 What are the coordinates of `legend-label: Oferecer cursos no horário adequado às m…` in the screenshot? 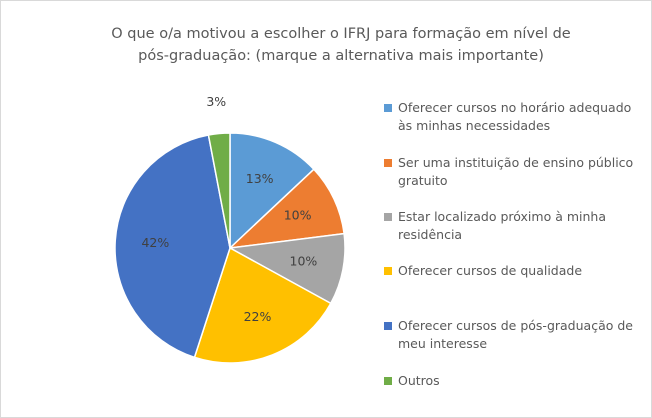 It's located at (515, 116).